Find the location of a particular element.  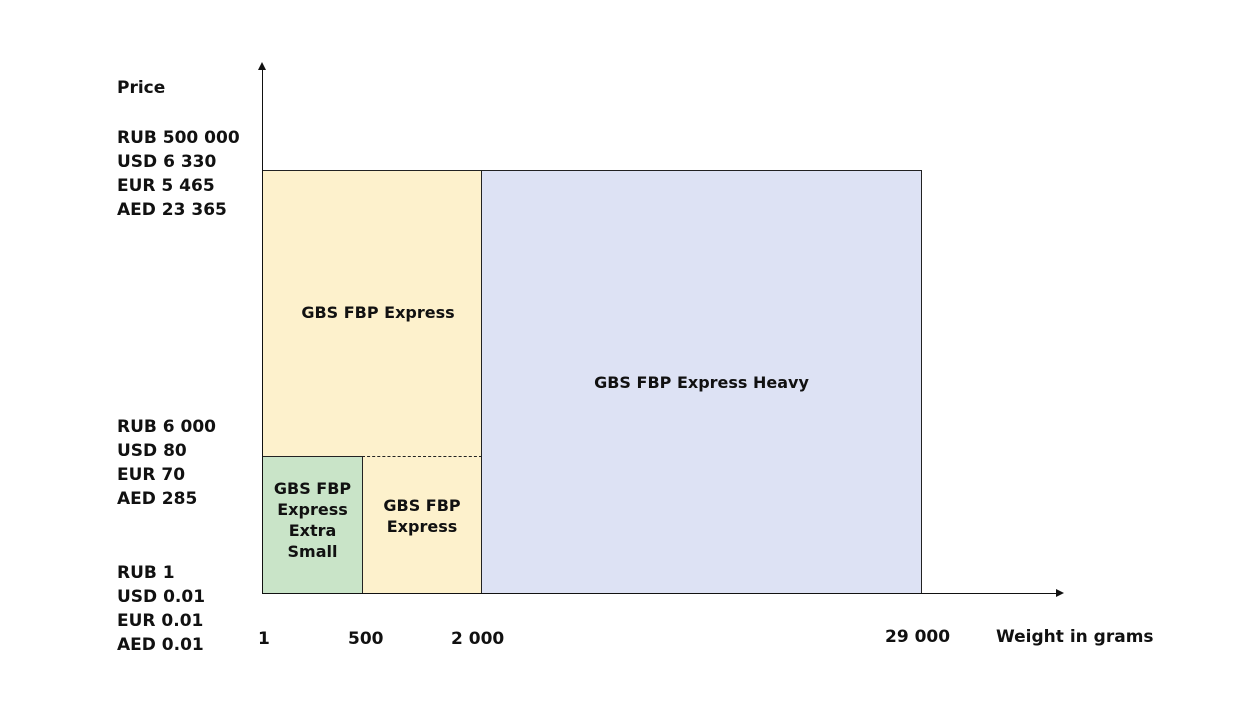

price-label: USD 6 330 is located at coordinates (167, 162).